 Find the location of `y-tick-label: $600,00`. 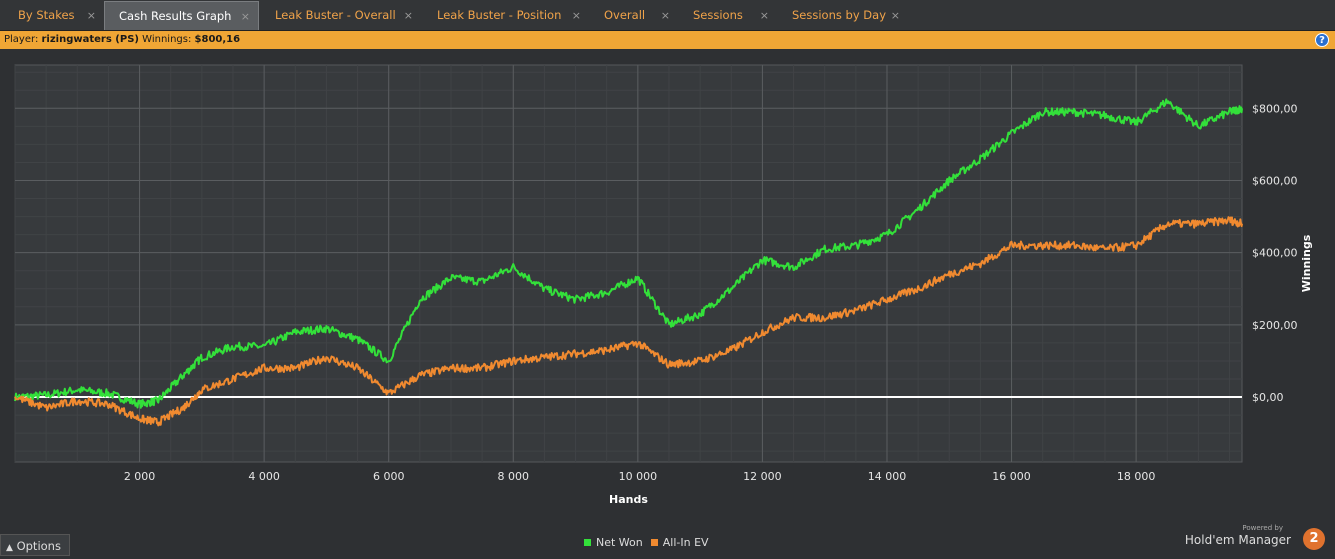

y-tick-label: $600,00 is located at coordinates (1275, 180).